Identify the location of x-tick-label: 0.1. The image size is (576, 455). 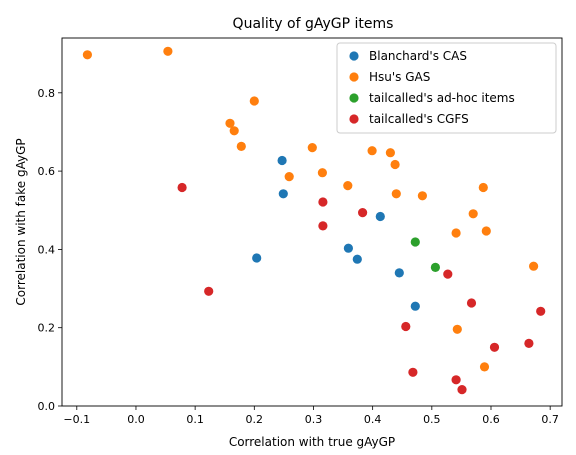
(195, 419).